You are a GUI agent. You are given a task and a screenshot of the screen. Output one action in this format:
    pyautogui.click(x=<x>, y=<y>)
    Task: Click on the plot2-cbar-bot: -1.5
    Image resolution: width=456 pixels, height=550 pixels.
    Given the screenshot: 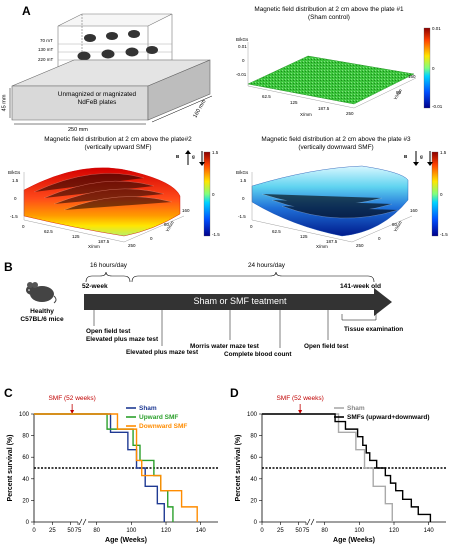 What is the action you would take?
    pyautogui.click(x=216, y=234)
    